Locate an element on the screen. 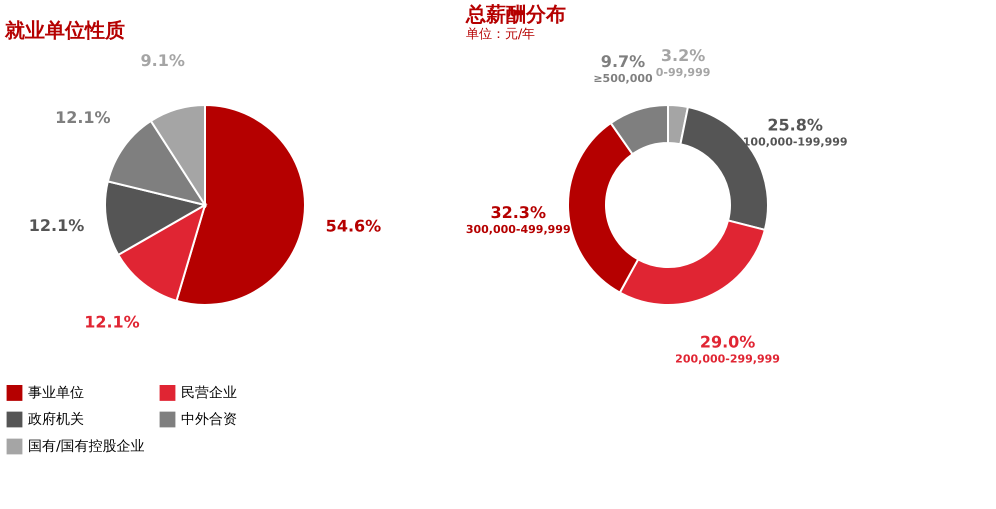 The width and height of the screenshot is (996, 509). chart-subtitle: 单位：元/年 is located at coordinates (501, 34).